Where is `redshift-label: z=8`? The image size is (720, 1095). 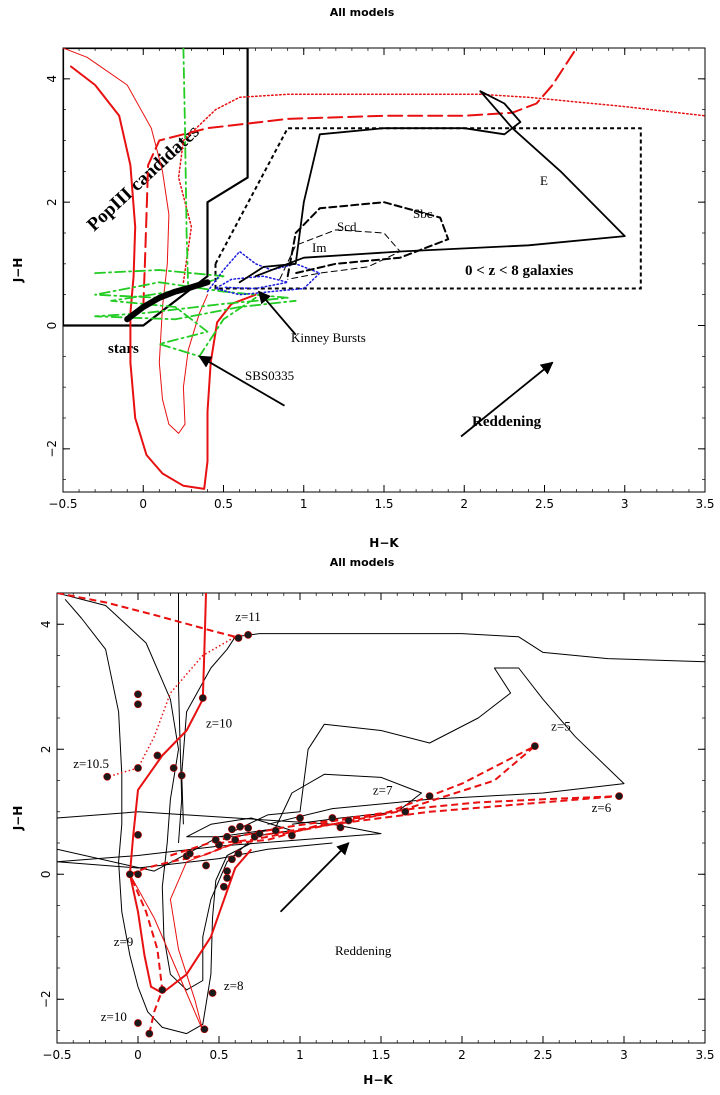
redshift-label: z=8 is located at coordinates (234, 985).